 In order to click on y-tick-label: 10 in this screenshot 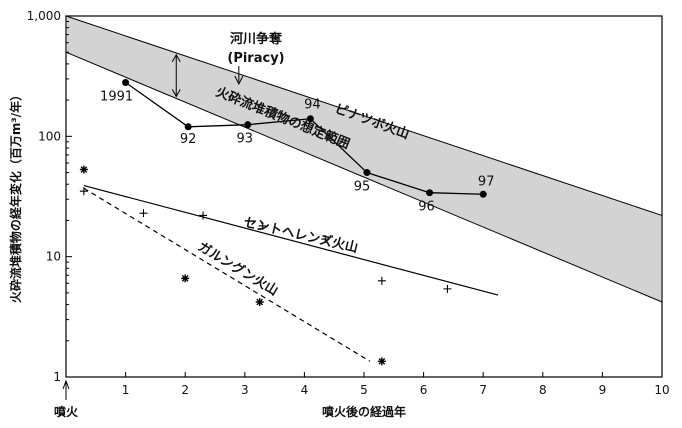, I will do `click(53, 257)`.